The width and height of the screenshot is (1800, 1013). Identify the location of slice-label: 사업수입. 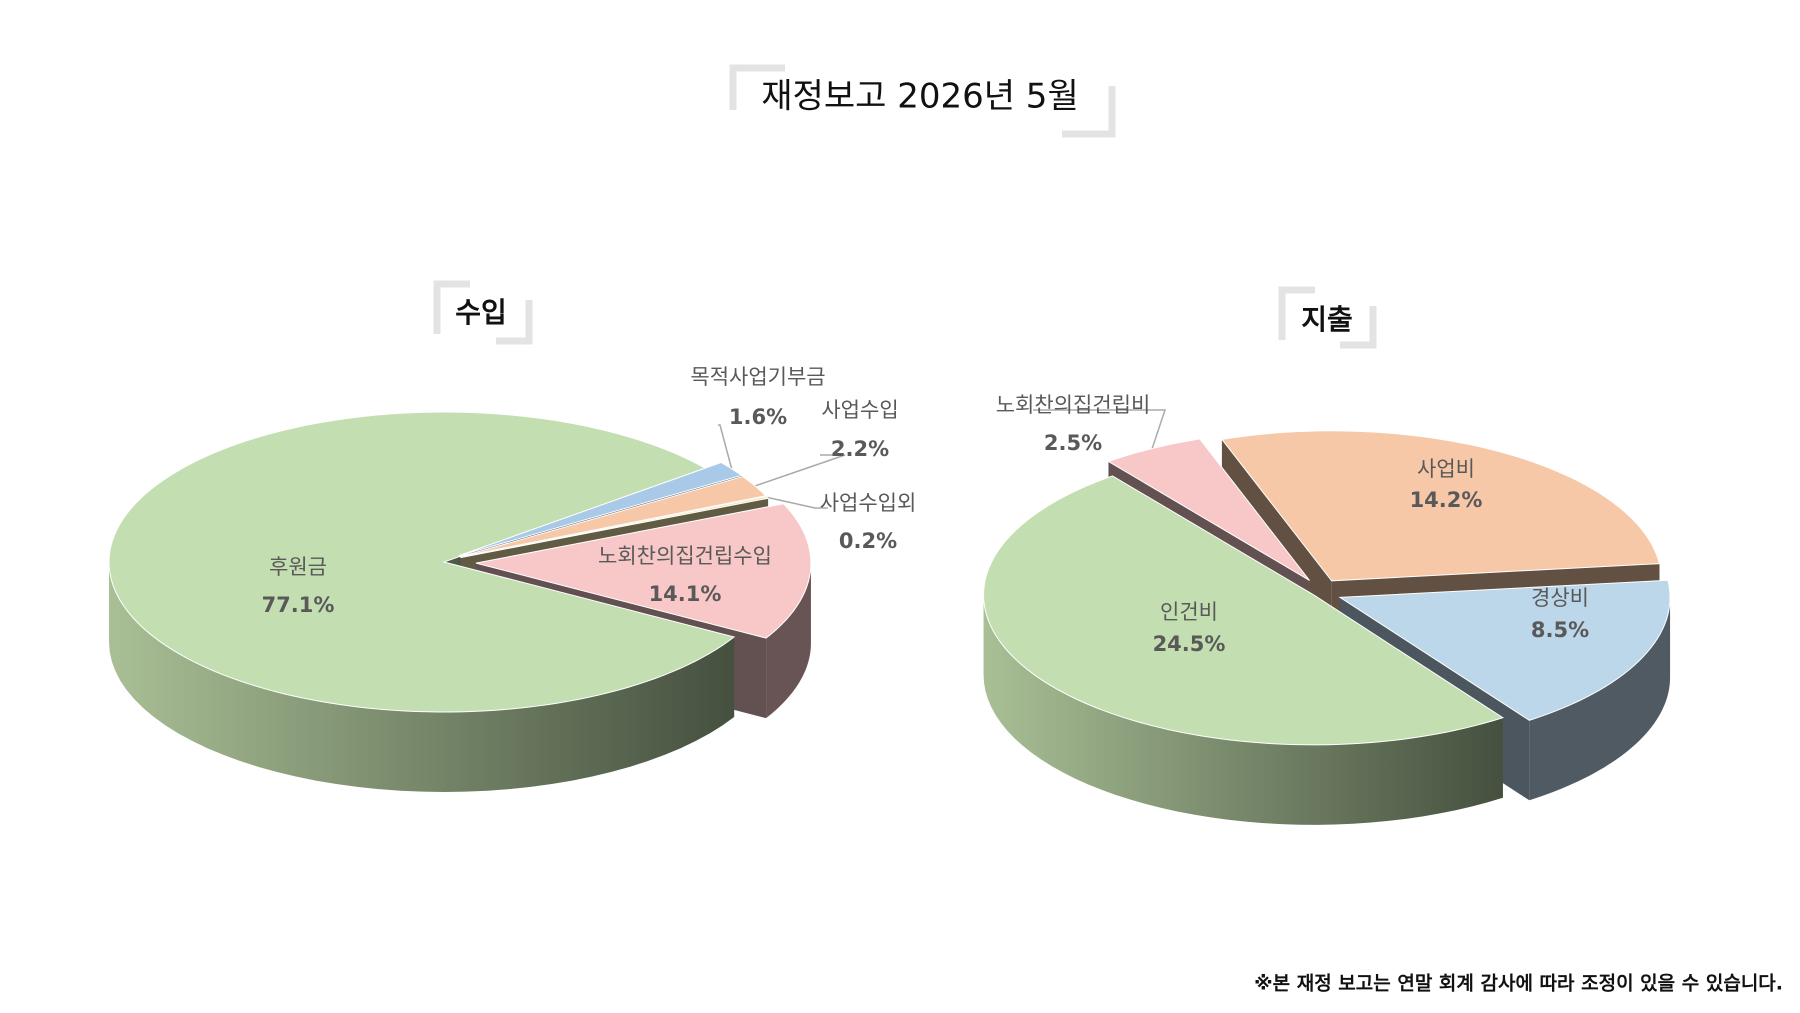
(859, 410).